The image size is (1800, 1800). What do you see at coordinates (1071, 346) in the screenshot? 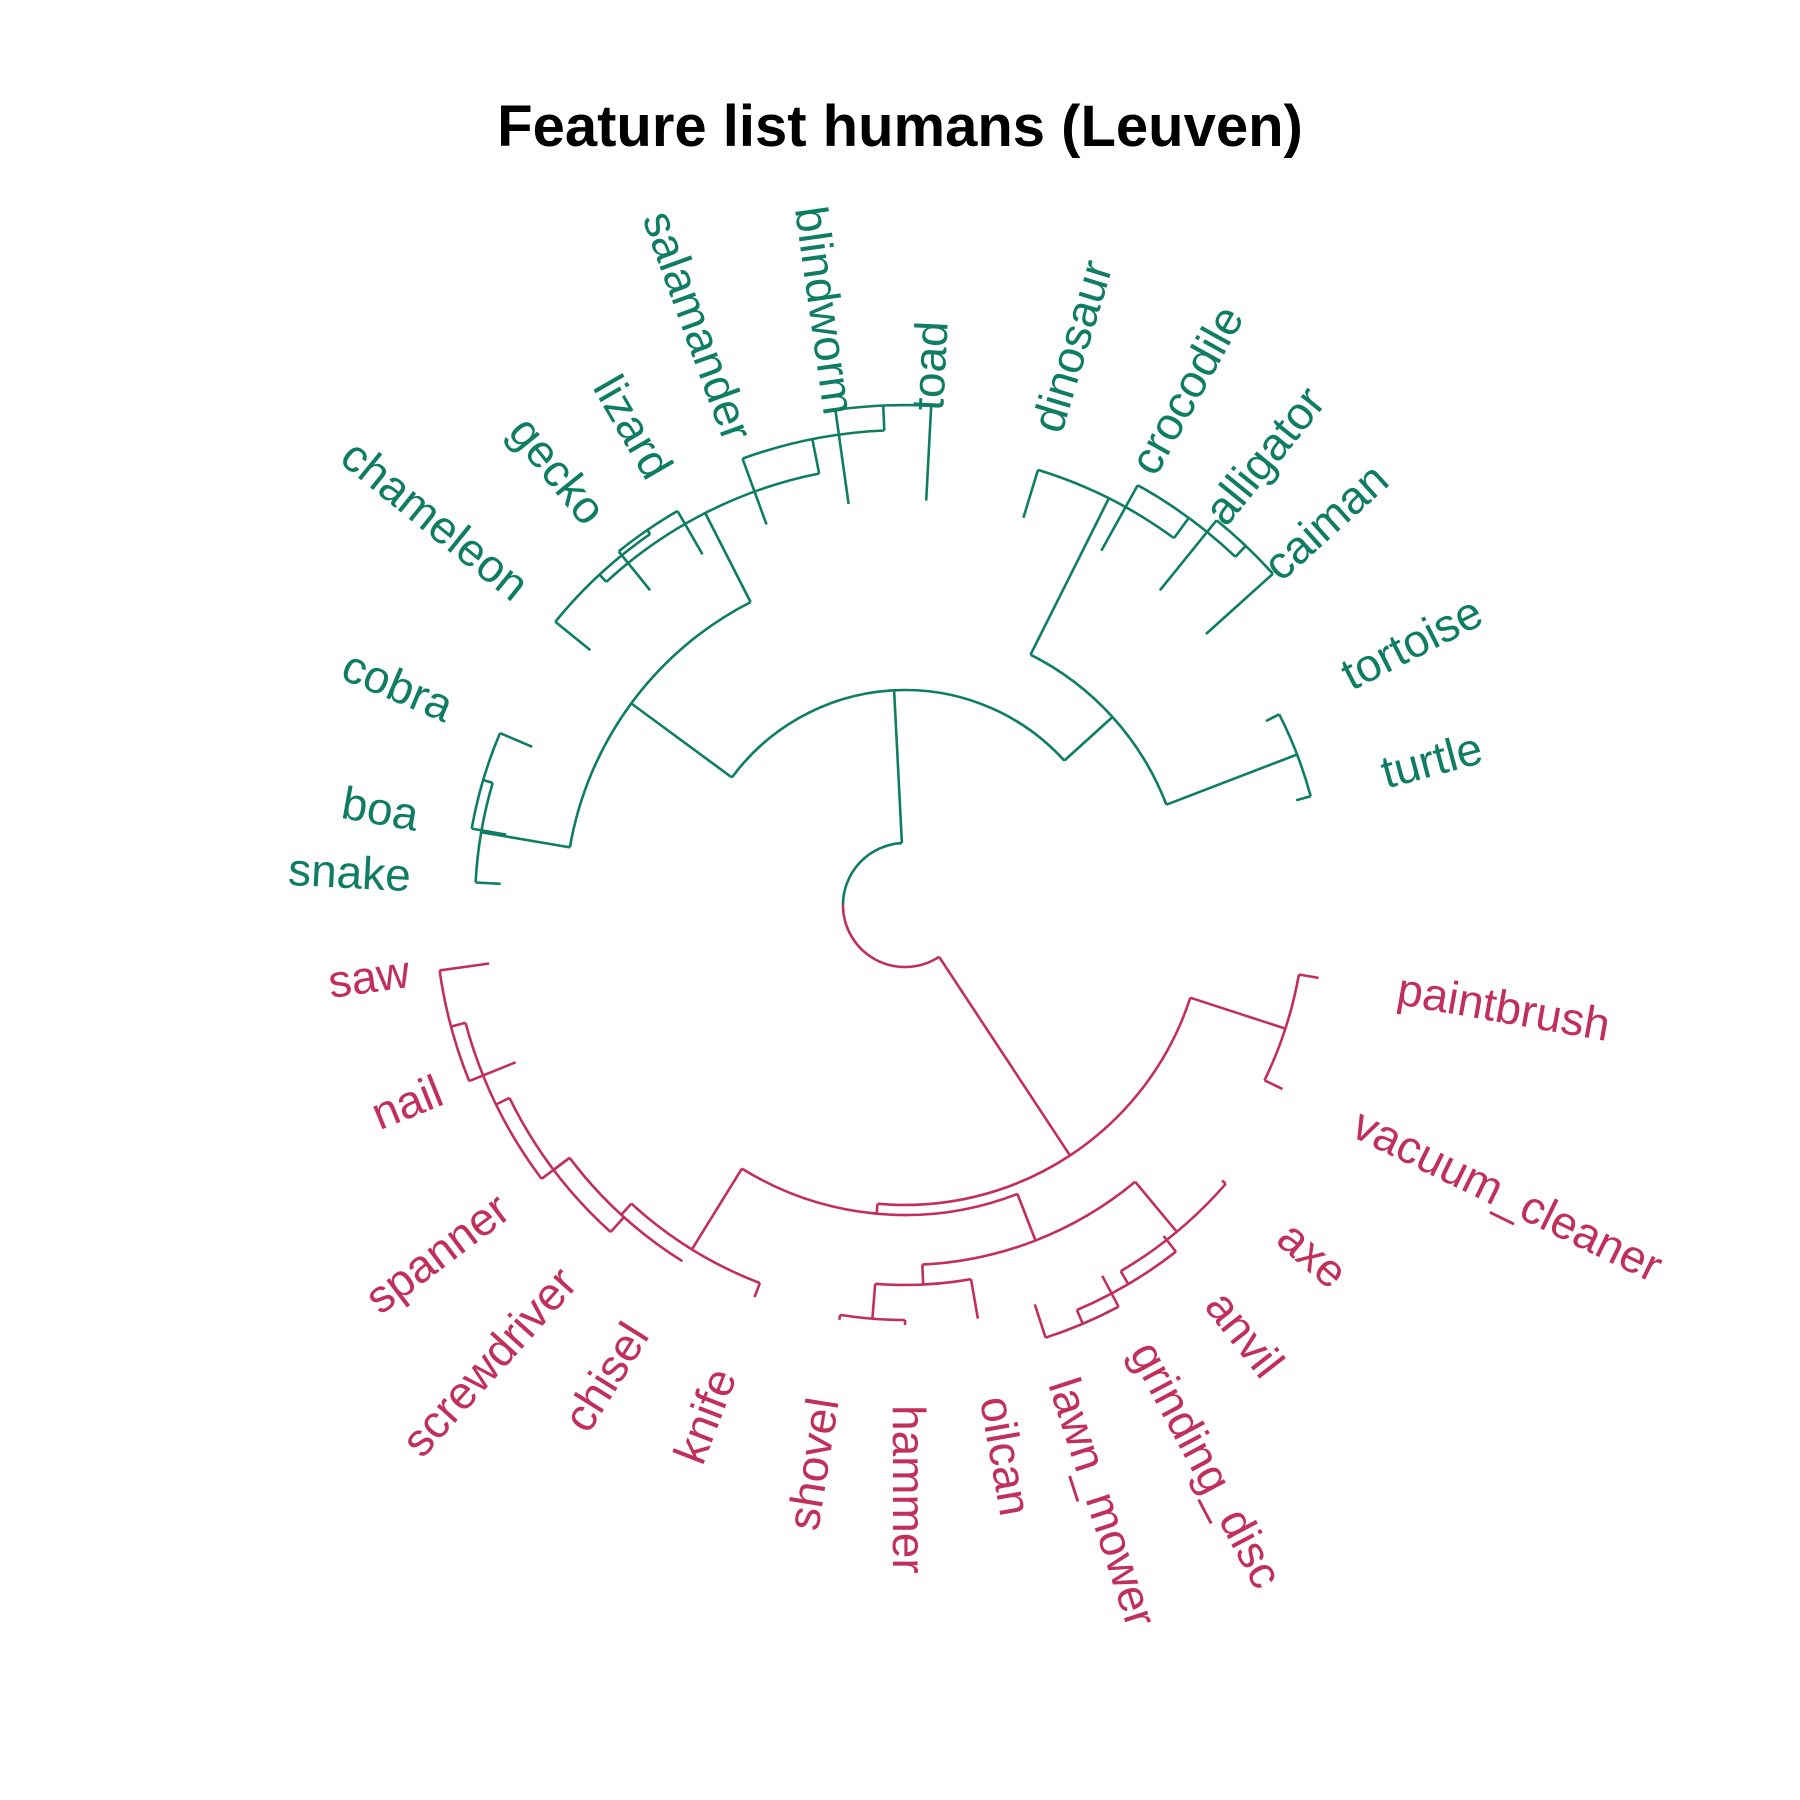
I see `leaf-label-dinosaur: dinosaur` at bounding box center [1071, 346].